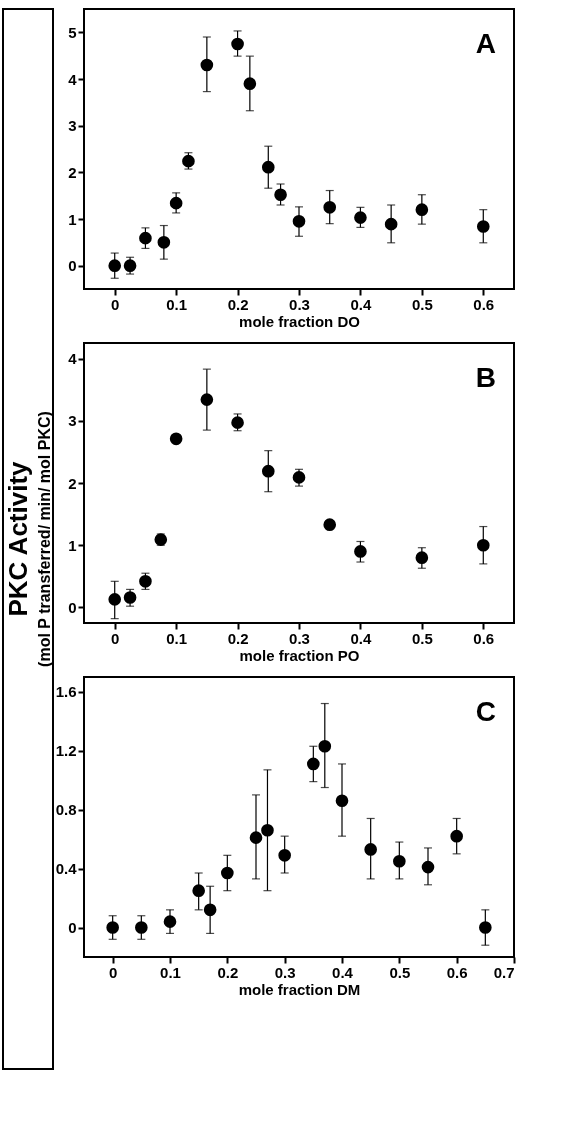 The image size is (587, 1139). What do you see at coordinates (299, 989) in the screenshot?
I see `x-axis-title: mole fraction DM` at bounding box center [299, 989].